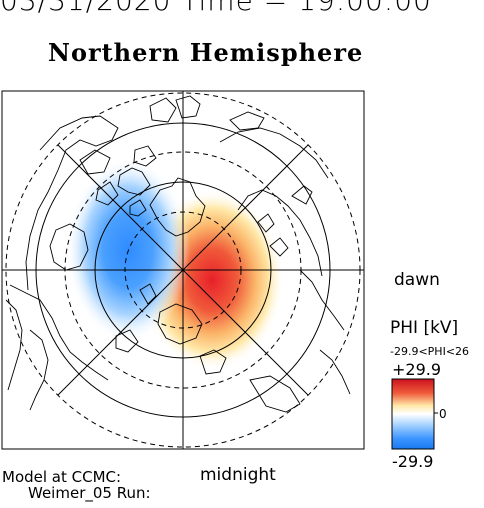  I want to click on model-credit: Model at CCMC:, so click(62, 477).